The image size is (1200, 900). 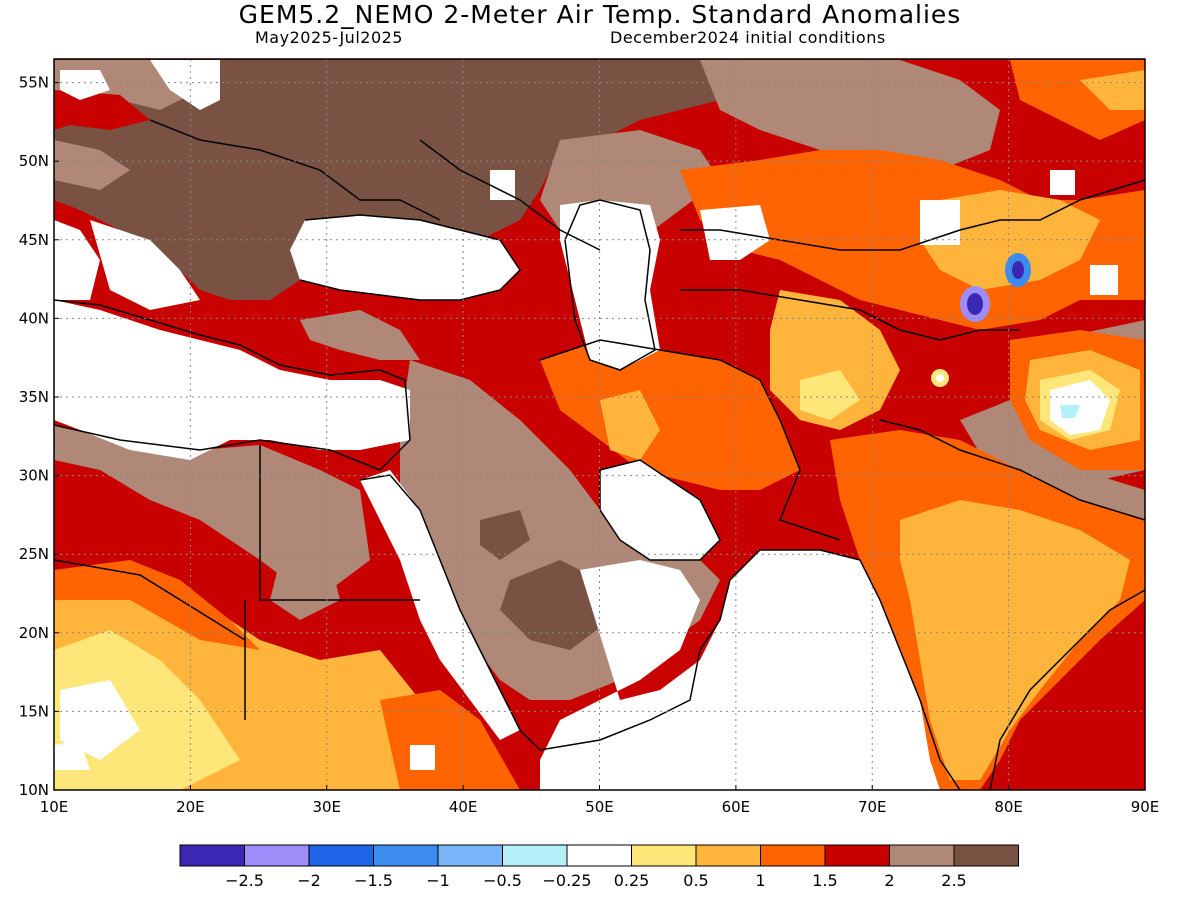 What do you see at coordinates (326, 807) in the screenshot?
I see `longitude-label: 30E` at bounding box center [326, 807].